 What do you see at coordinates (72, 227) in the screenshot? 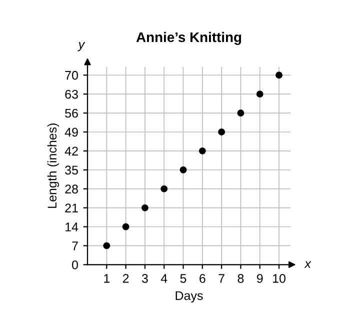
I see `y-tick-label: 14` at bounding box center [72, 227].